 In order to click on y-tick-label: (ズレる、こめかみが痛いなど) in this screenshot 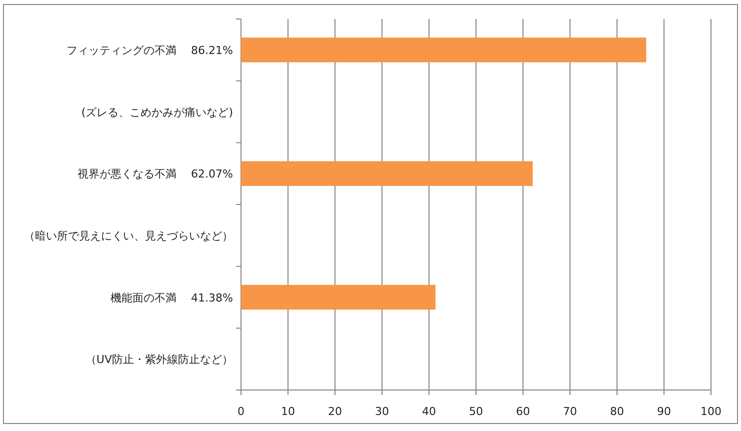, I will do `click(157, 112)`.